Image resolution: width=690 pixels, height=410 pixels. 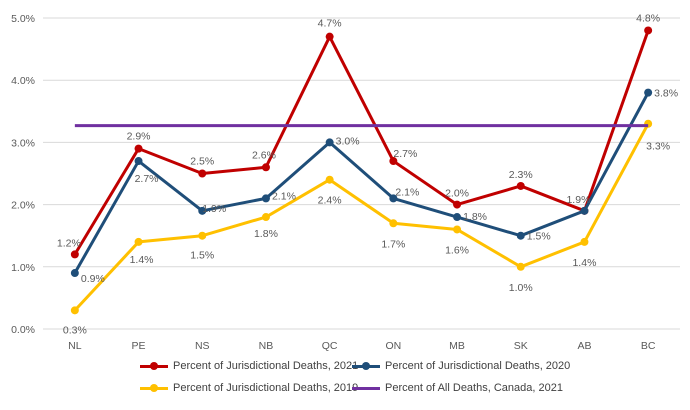 I want to click on data-label: 2.9%, so click(x=139, y=137).